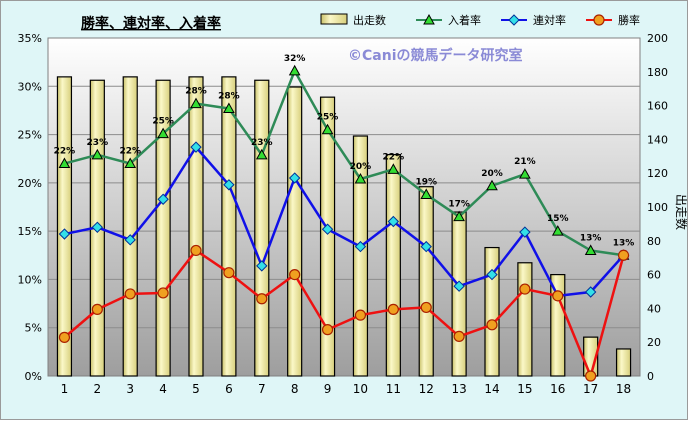 The width and height of the screenshot is (688, 423). What do you see at coordinates (629, 20) in the screenshot?
I see `legend-label: 勝率` at bounding box center [629, 20].